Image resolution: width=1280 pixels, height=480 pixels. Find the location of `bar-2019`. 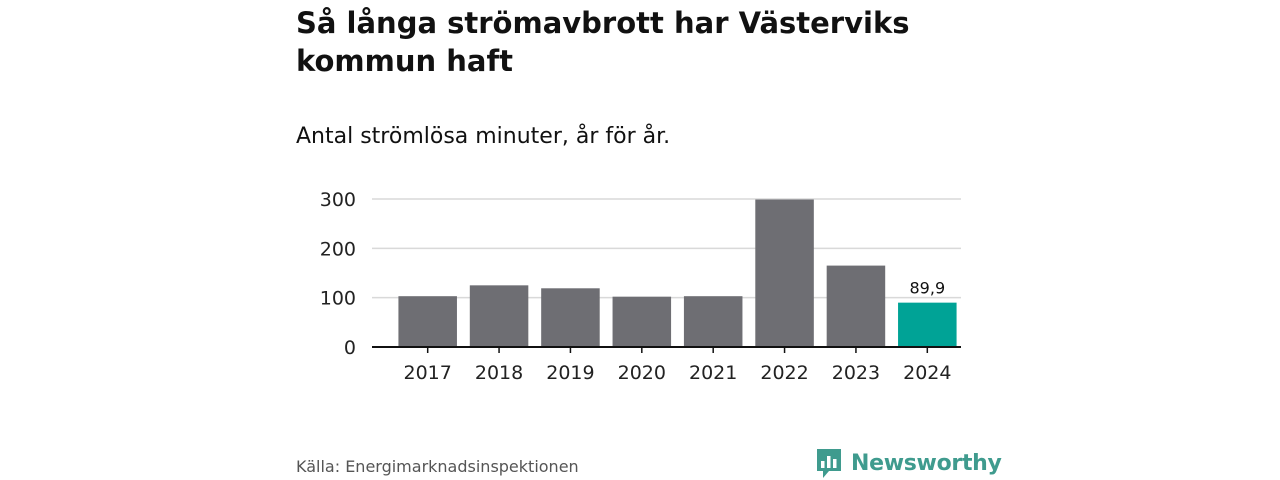

bar-2019 is located at coordinates (570, 317).